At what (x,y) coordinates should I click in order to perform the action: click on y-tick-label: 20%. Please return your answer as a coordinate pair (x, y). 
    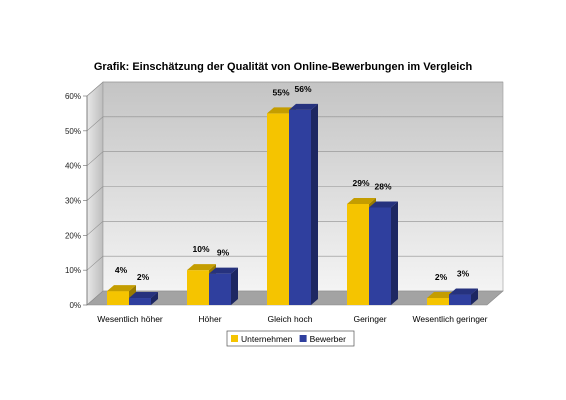
    Looking at the image, I should click on (73, 235).